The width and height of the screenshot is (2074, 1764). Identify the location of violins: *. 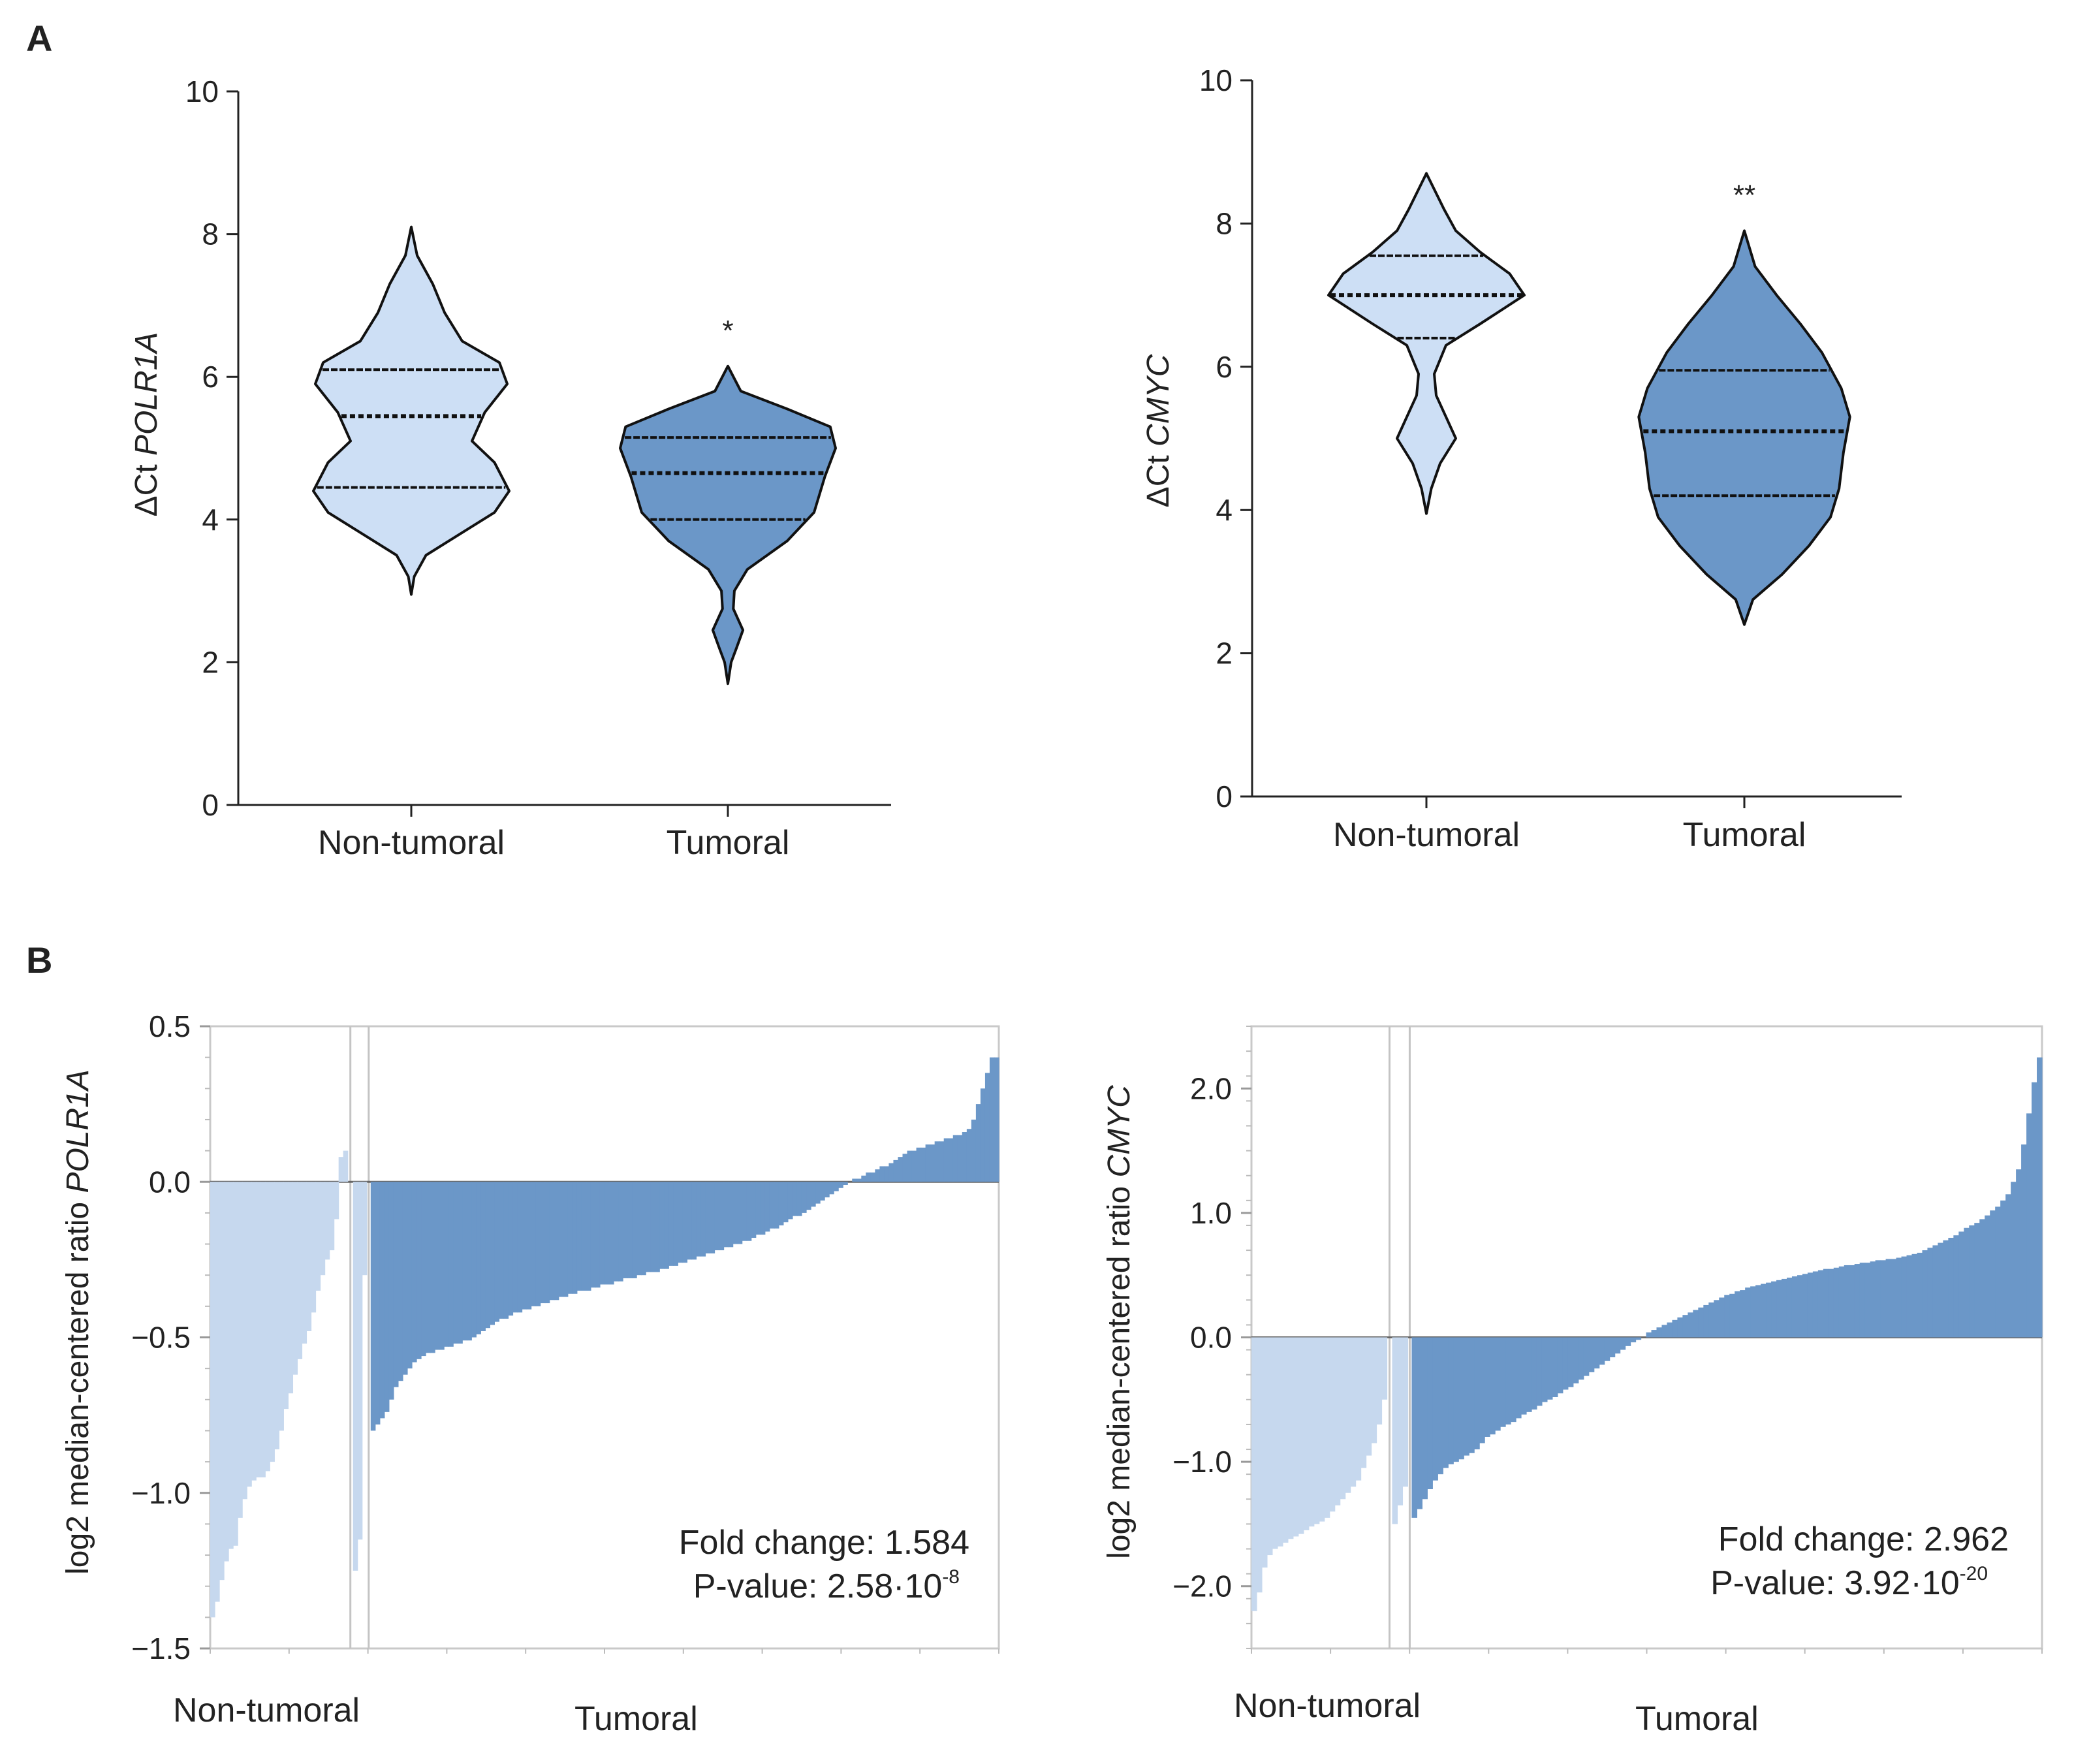
(574, 455).